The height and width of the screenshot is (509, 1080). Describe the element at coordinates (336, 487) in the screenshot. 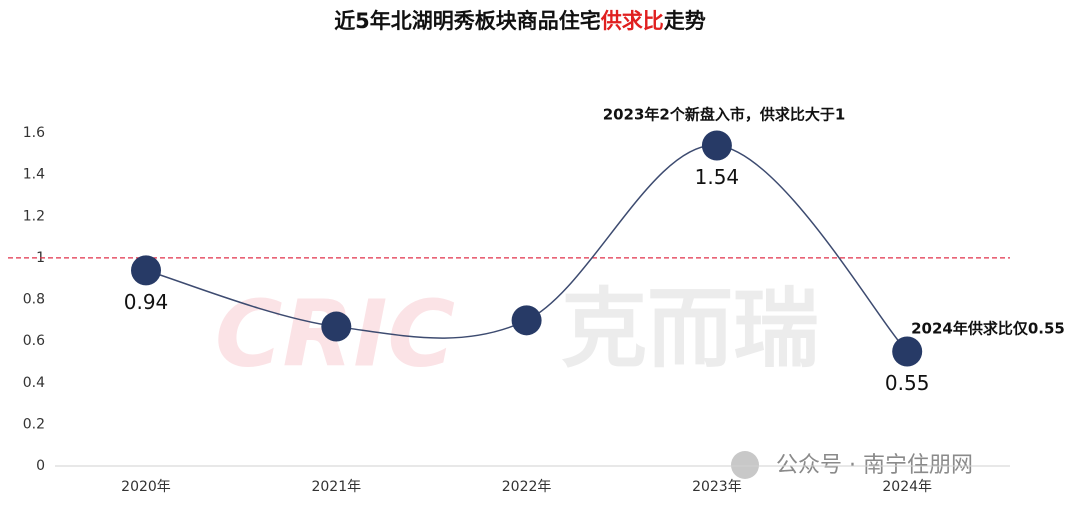

I see `x-tick-label: 2021年` at that location.